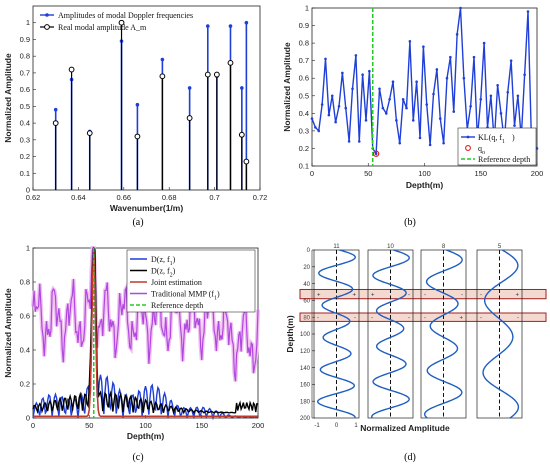 This screenshot has height=465, width=550. I want to click on panel-c-legend-label-2: D(z, f2), so click(163, 273).